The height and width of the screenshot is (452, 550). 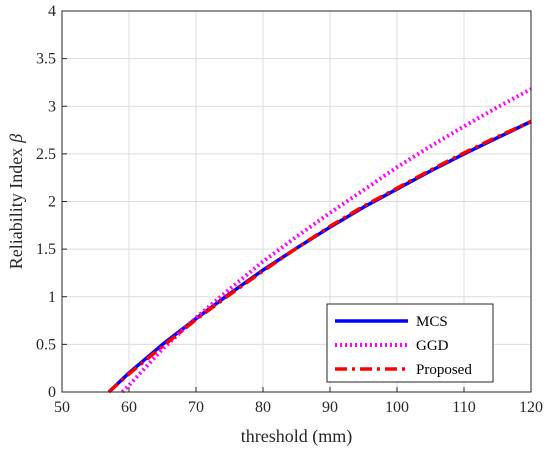 I want to click on y-tick-label: 0.5, so click(x=46, y=344).